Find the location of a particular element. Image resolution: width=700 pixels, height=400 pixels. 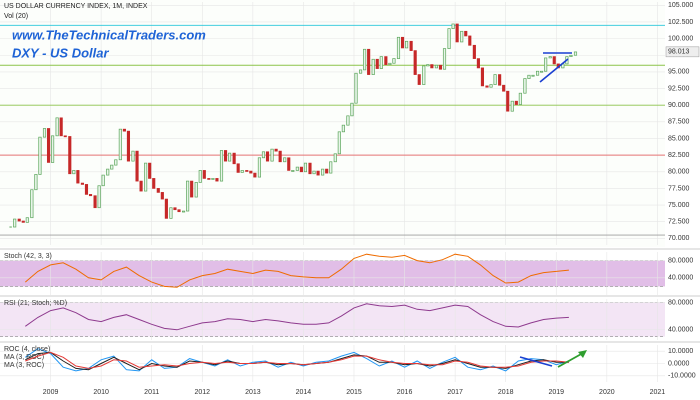

y-tick-label: 95.000 is located at coordinates (679, 72).